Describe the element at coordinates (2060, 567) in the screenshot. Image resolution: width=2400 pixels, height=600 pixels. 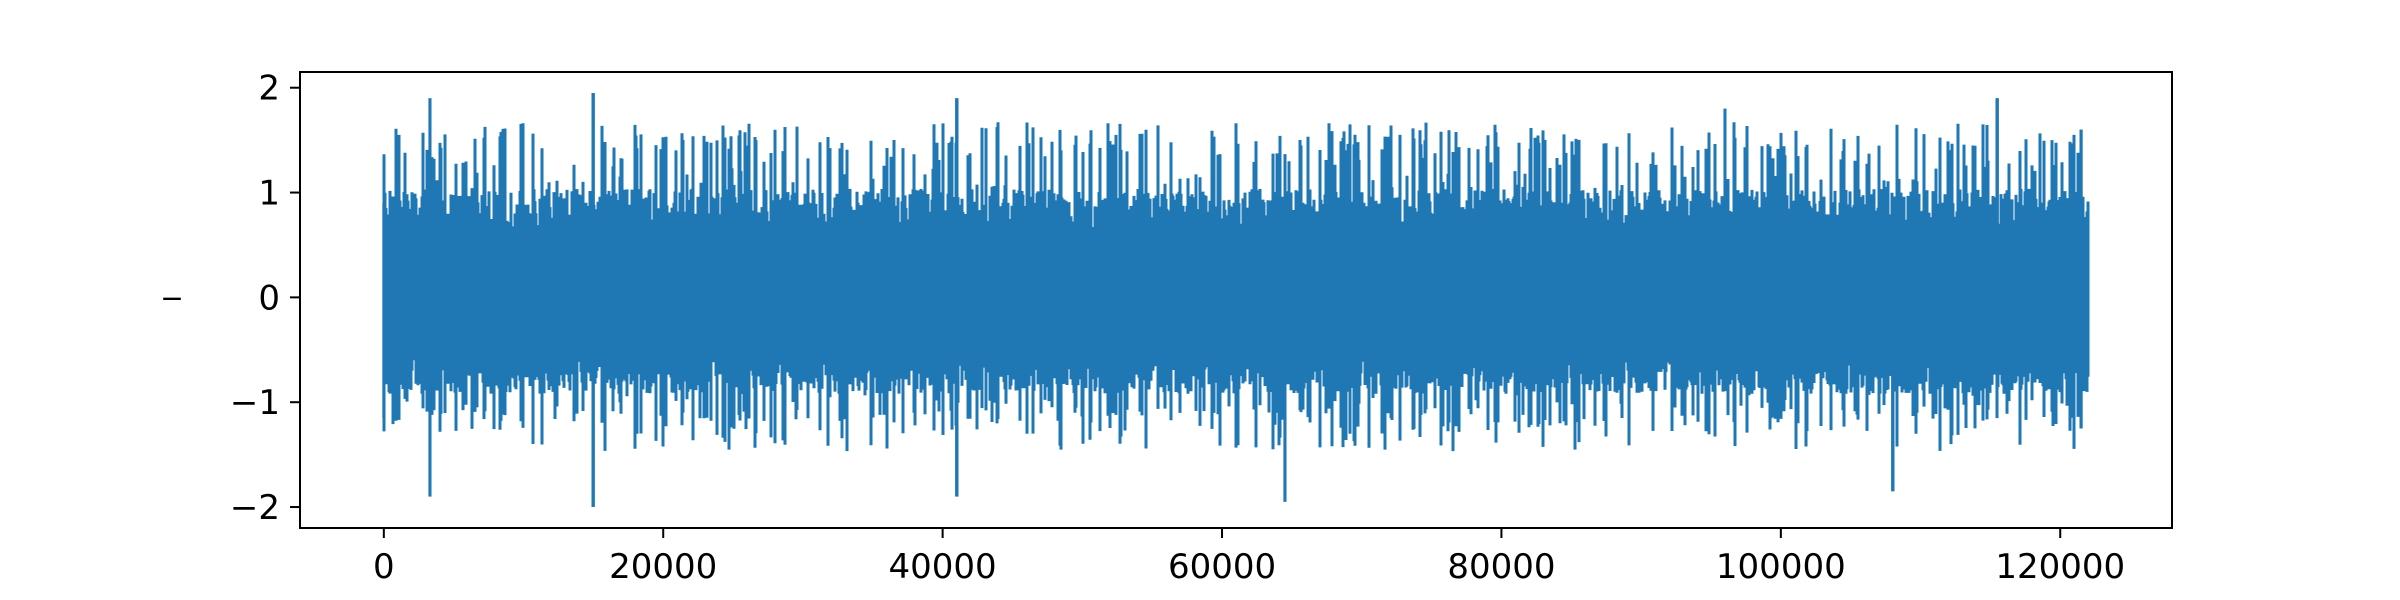
I see `x-tick-label: 120000` at that location.